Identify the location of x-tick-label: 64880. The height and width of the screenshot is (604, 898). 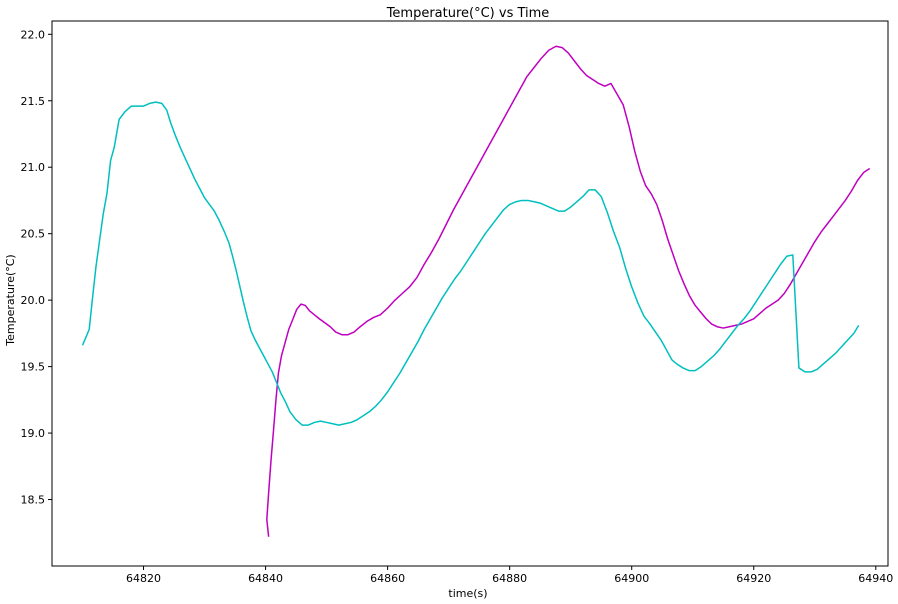
(509, 578).